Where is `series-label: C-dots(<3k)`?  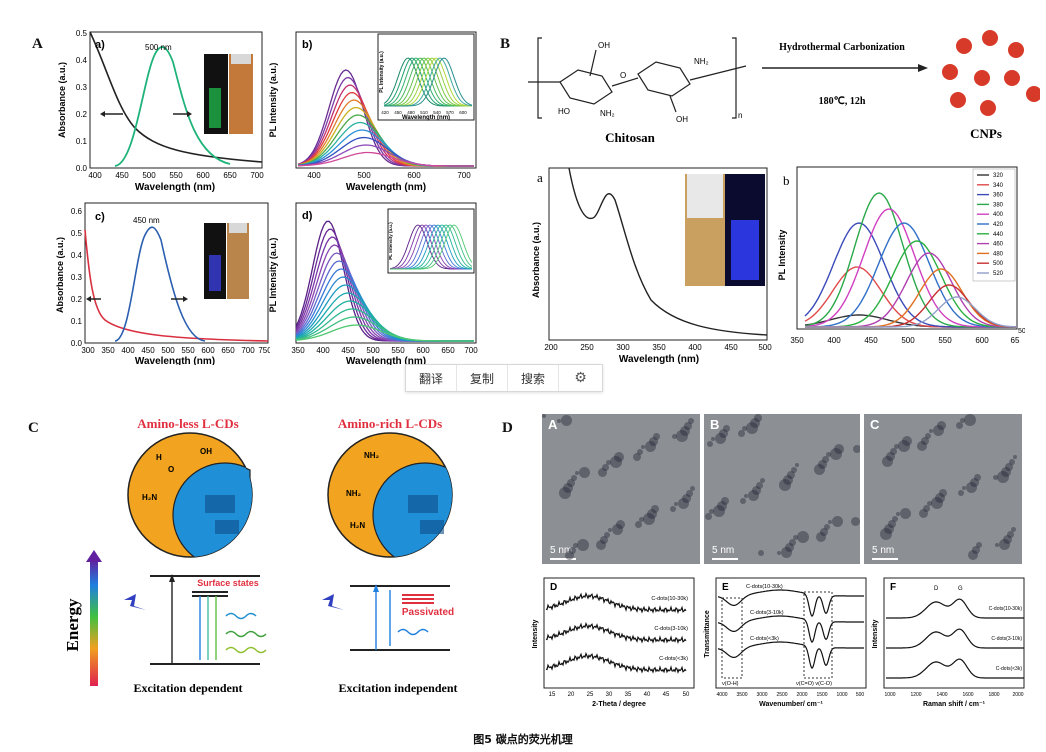
series-label: C-dots(<3k) is located at coordinates (764, 639).